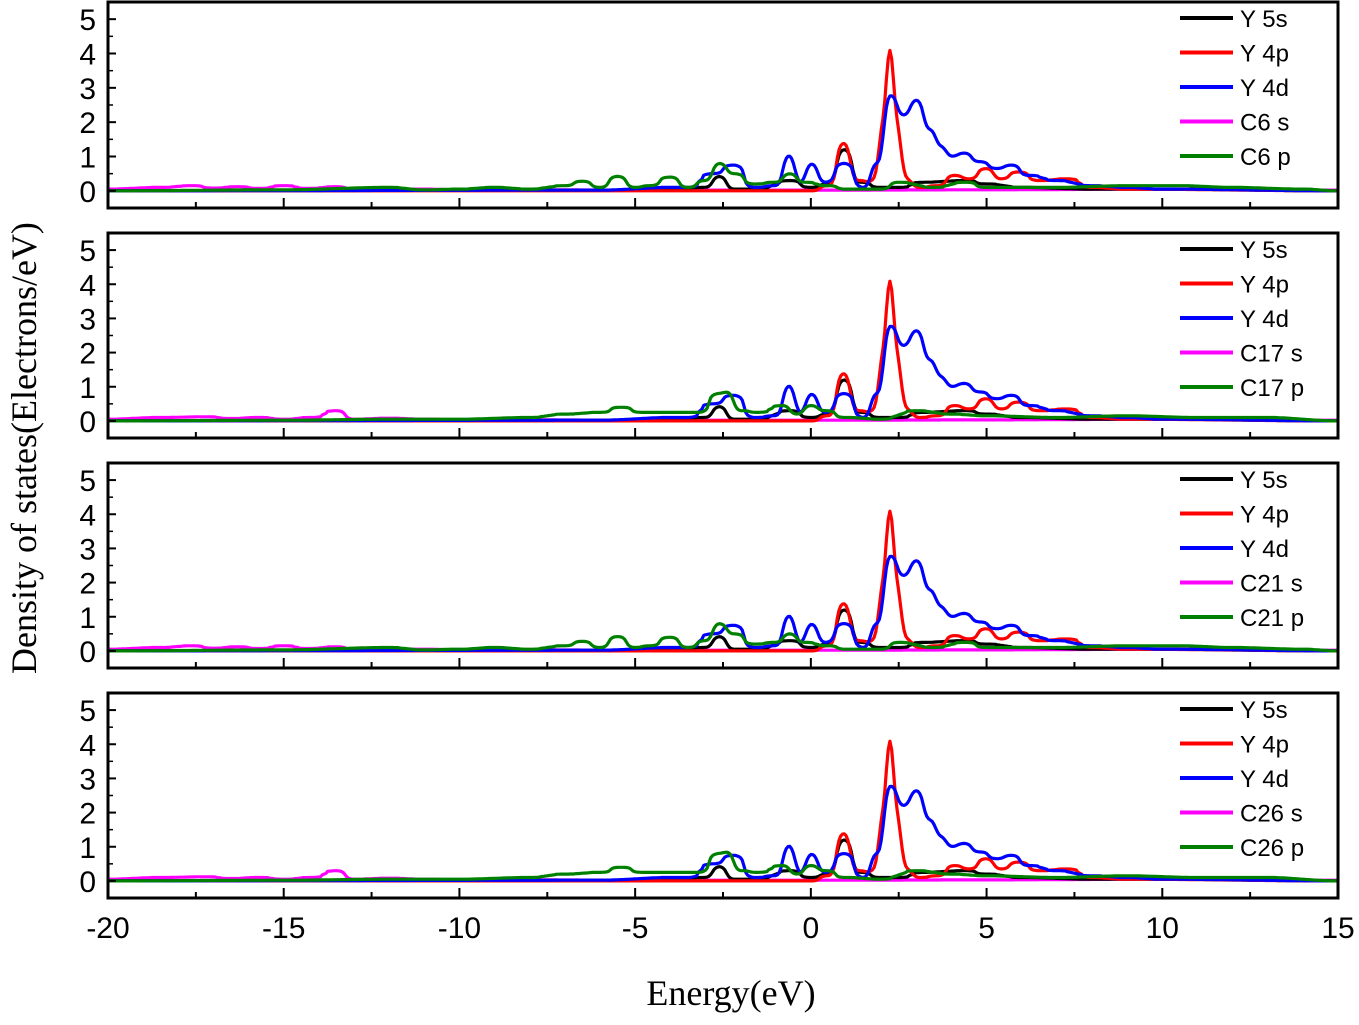 This screenshot has width=1359, height=1025. Describe the element at coordinates (1162, 928) in the screenshot. I see `x-tick-label: 10` at that location.